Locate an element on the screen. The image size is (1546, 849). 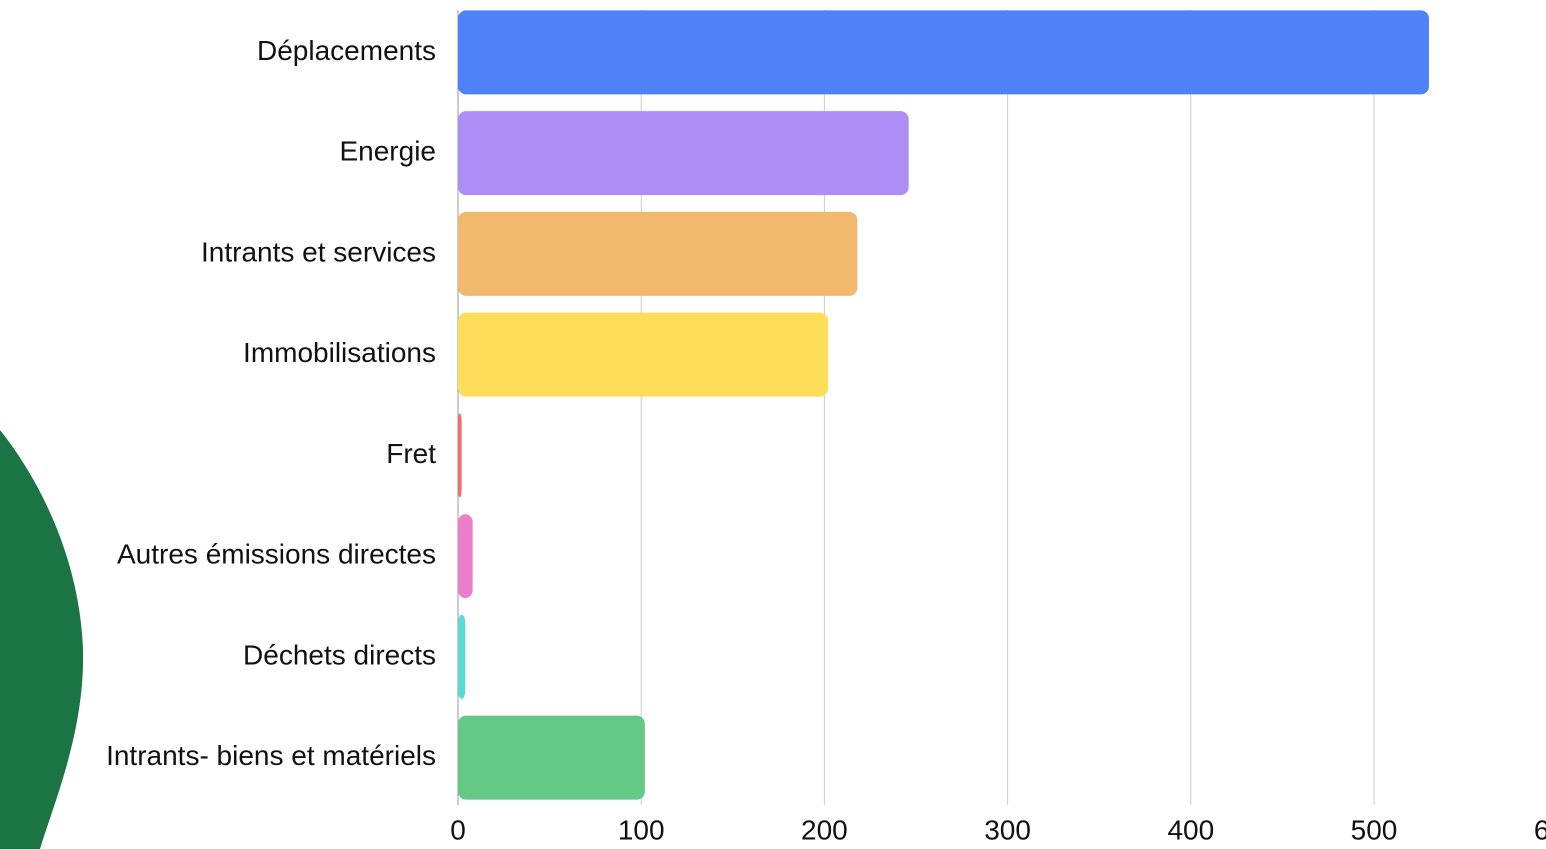
x-tick-label: 300 is located at coordinates (1007, 829).